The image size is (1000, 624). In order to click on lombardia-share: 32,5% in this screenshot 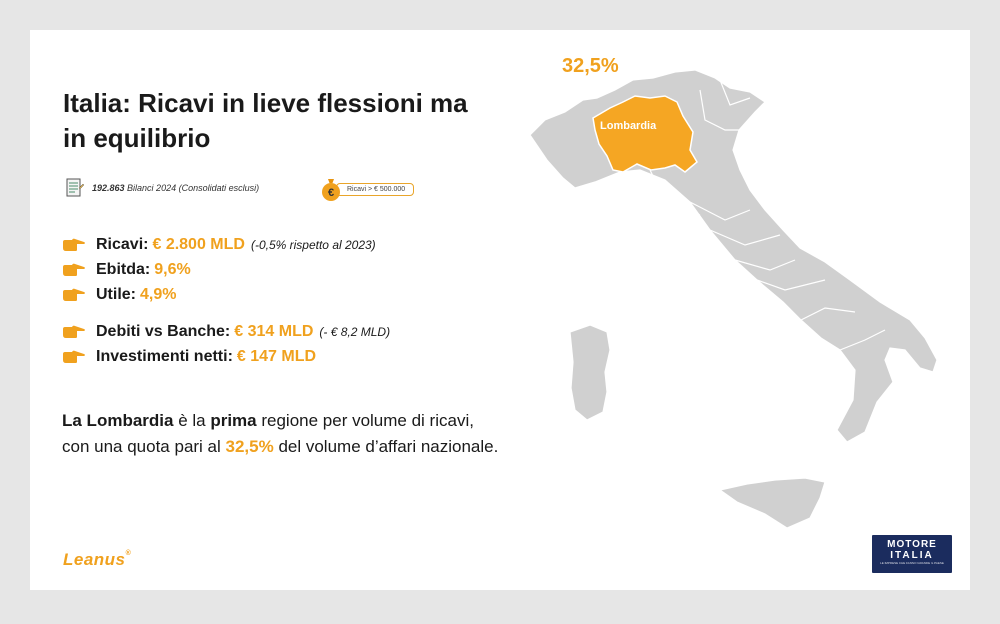, I will do `click(590, 66)`.